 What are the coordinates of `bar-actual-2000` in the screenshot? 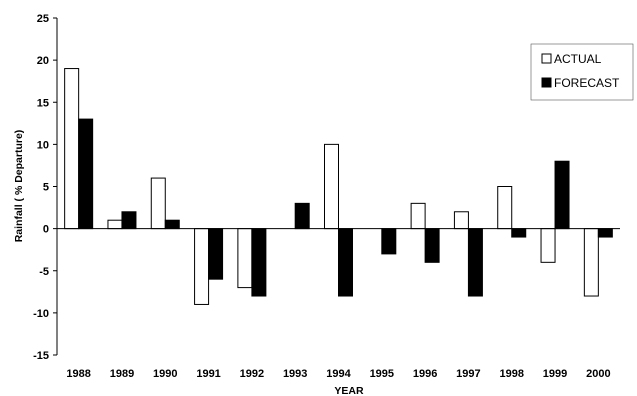 It's located at (591, 262).